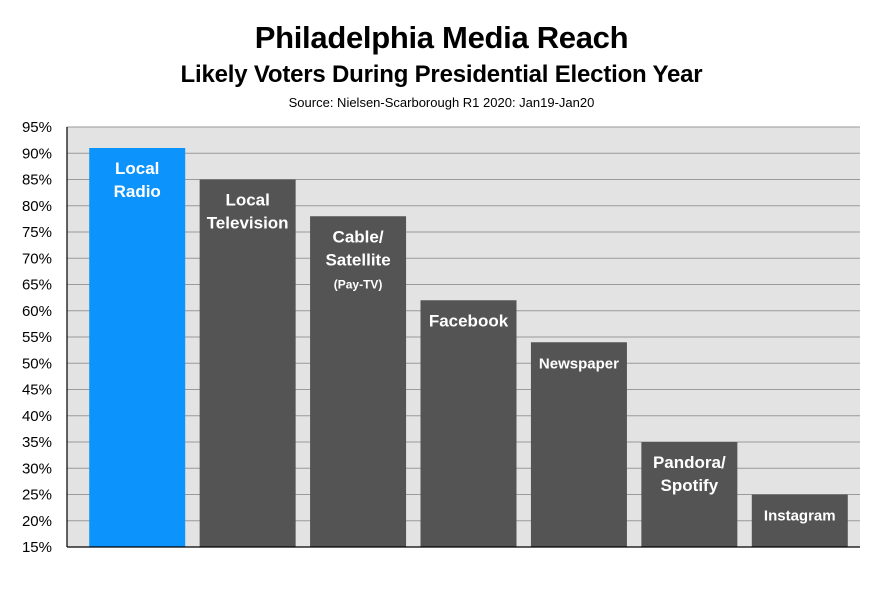 The height and width of the screenshot is (597, 883). Describe the element at coordinates (37, 206) in the screenshot. I see `y-tick-label: 80%` at that location.